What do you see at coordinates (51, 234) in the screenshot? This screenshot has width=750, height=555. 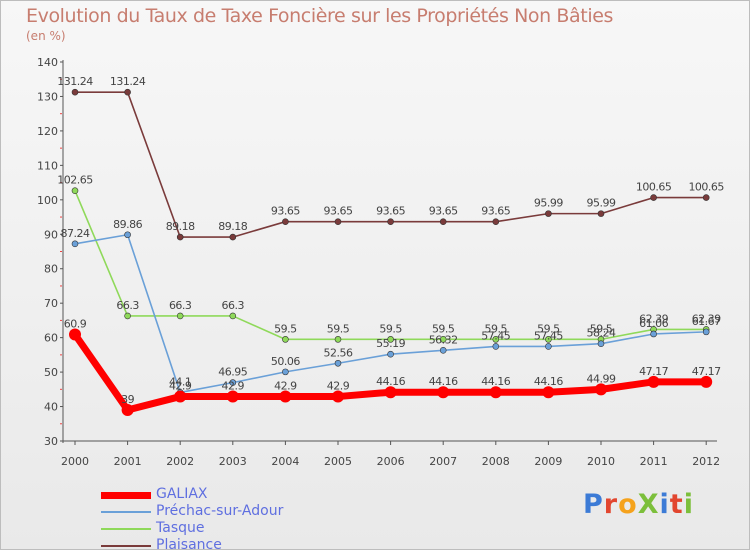 I see `y-tick-label: 90` at bounding box center [51, 234].